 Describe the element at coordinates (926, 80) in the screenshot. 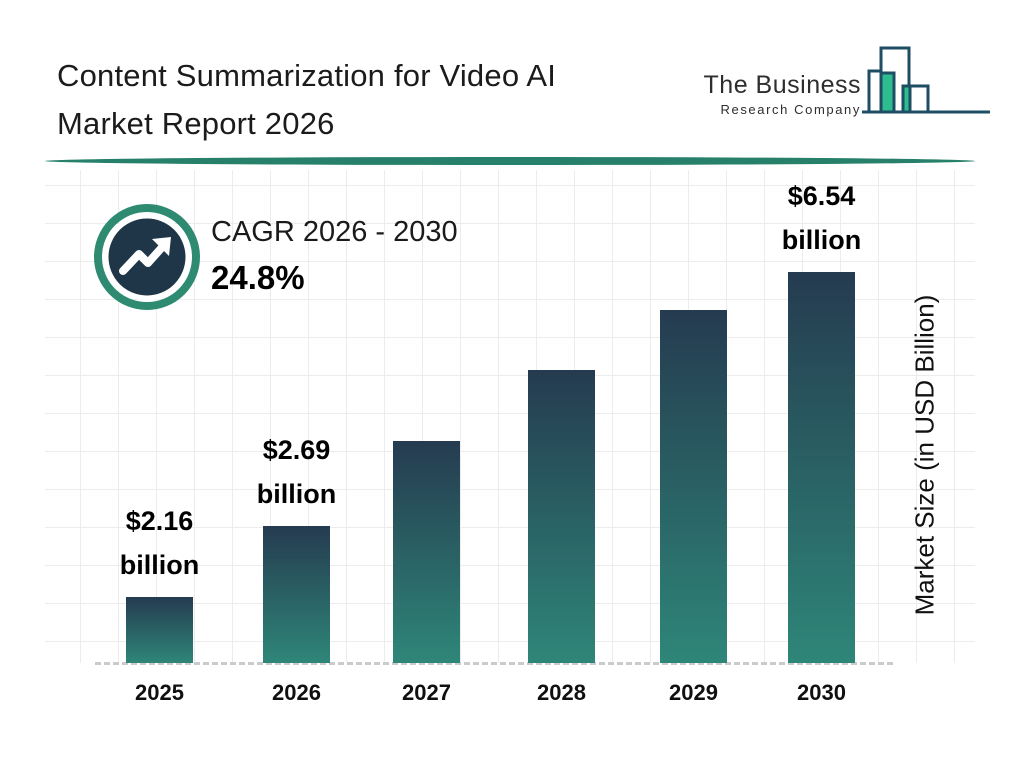

I see `brand-chart-icon` at that location.